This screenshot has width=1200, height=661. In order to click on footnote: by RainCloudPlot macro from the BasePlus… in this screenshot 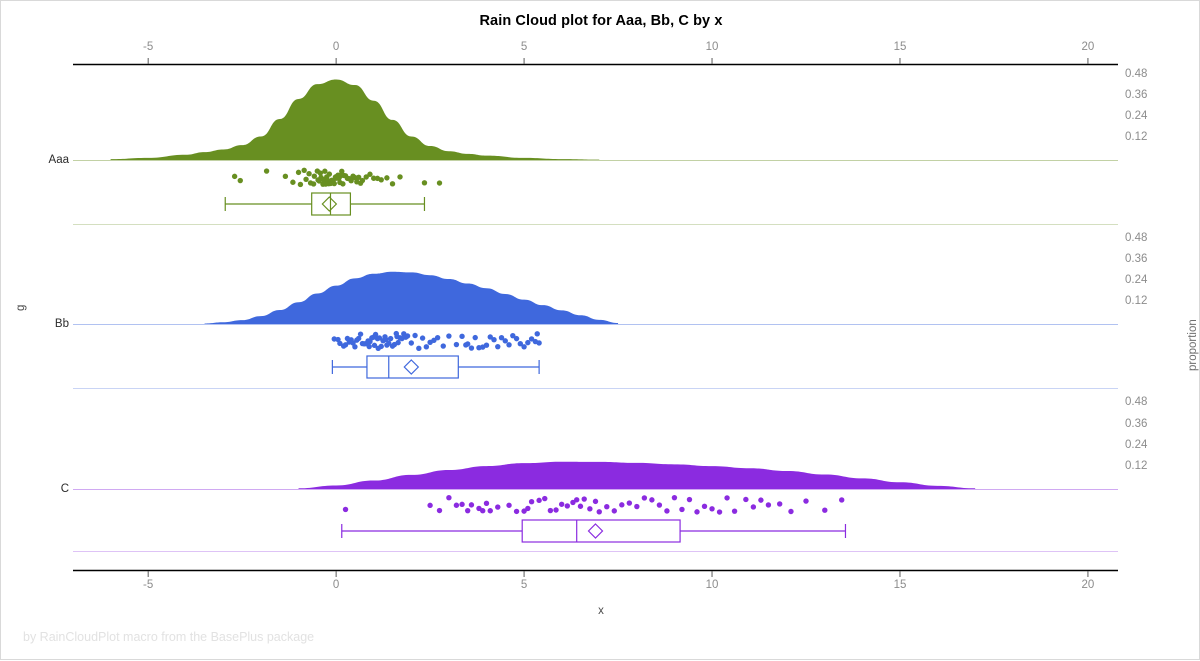, I will do `click(169, 637)`.